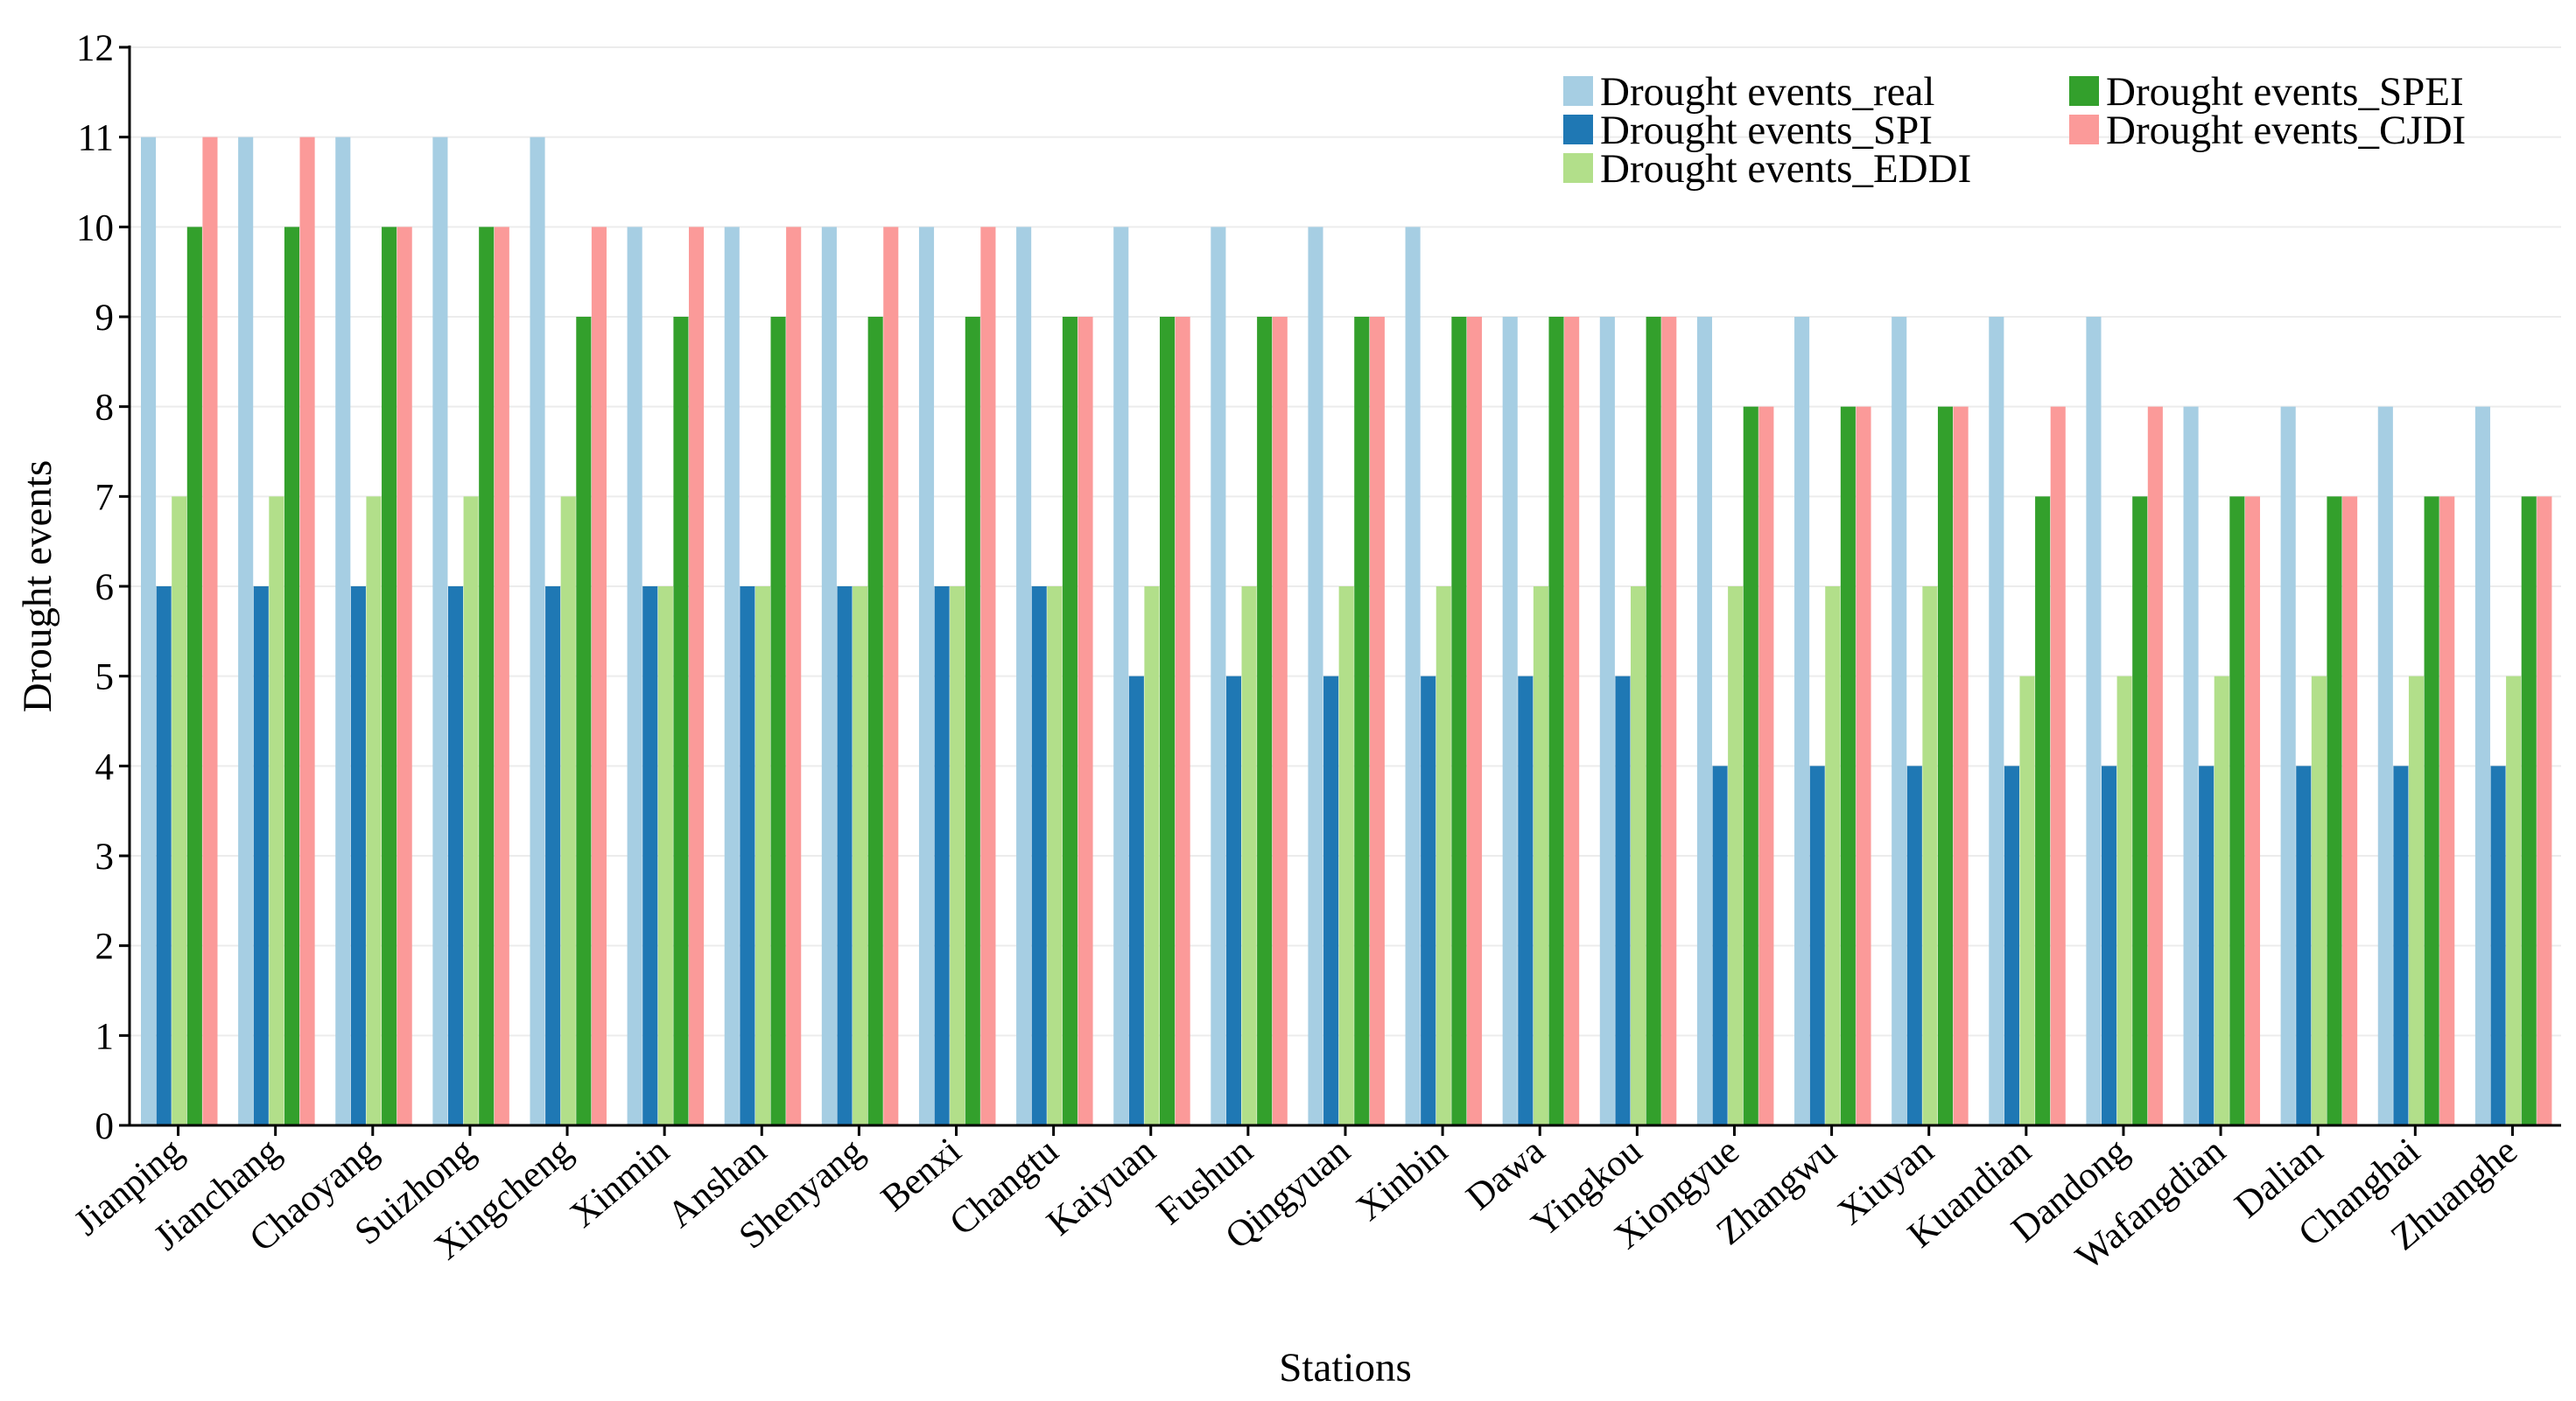 Image resolution: width=2576 pixels, height=1401 pixels. I want to click on y-tick-label: 6, so click(105, 588).